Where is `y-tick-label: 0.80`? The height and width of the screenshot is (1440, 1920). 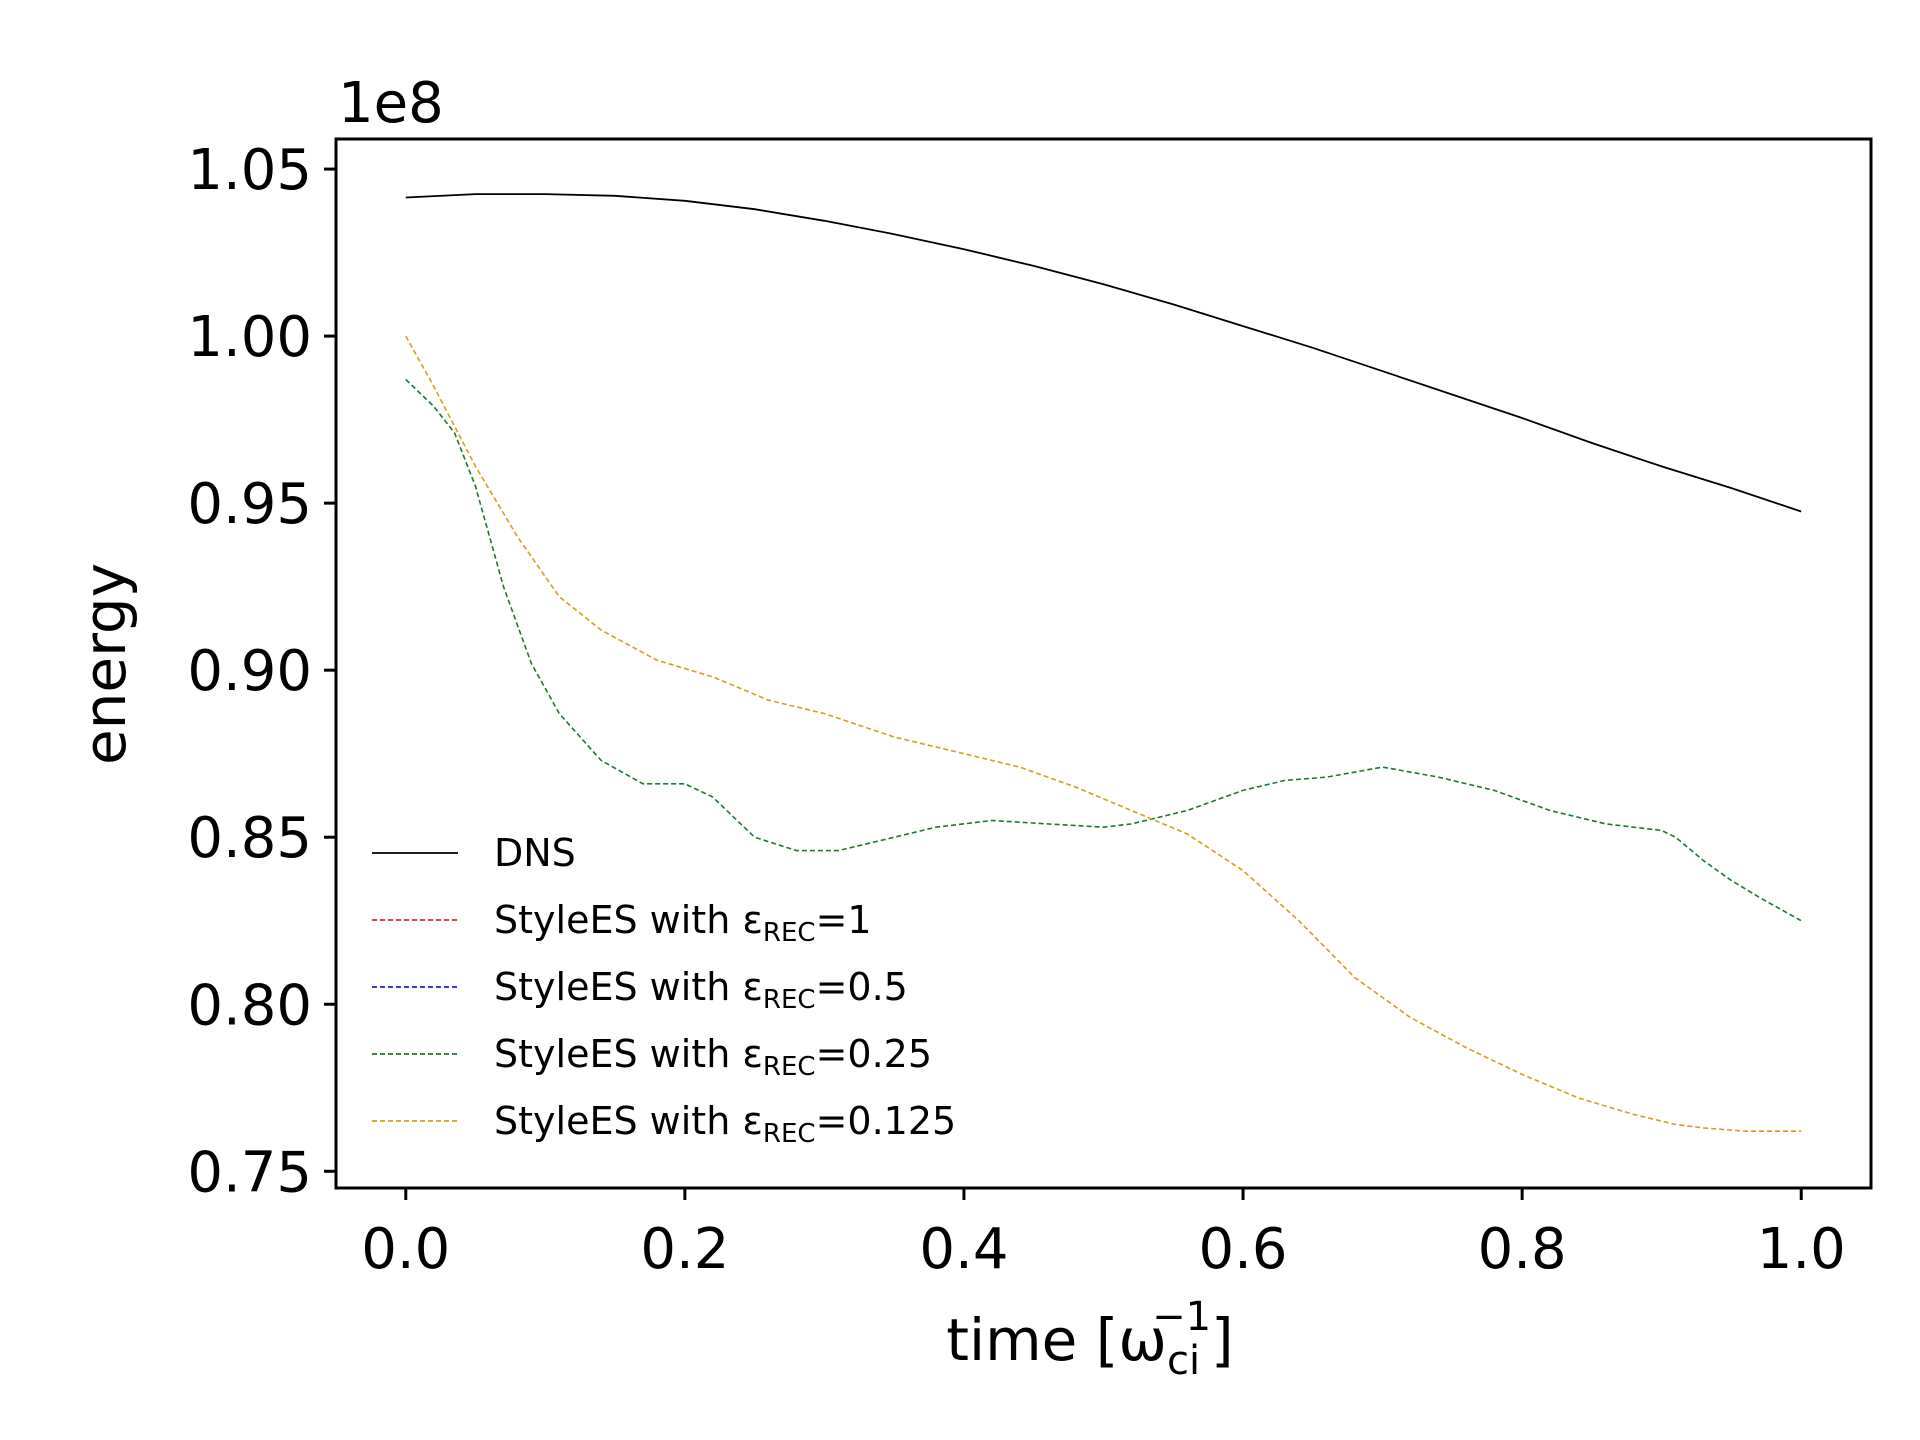
y-tick-label: 0.80 is located at coordinates (249, 1005).